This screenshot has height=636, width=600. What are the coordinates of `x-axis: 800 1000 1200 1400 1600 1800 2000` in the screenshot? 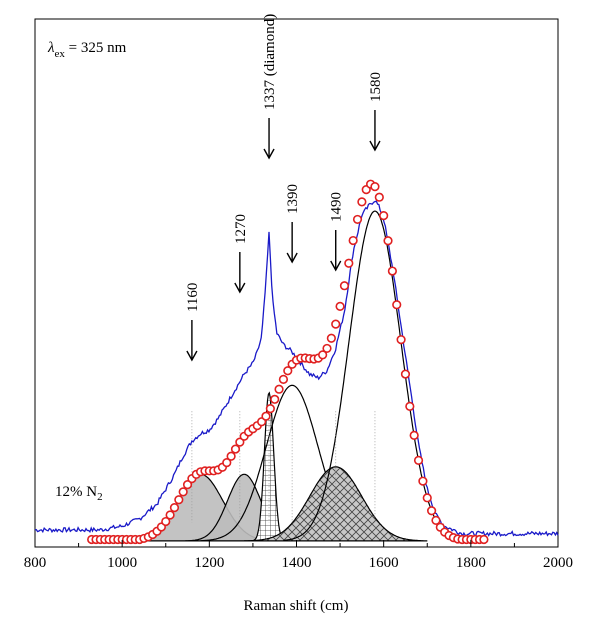 It's located at (298, 555).